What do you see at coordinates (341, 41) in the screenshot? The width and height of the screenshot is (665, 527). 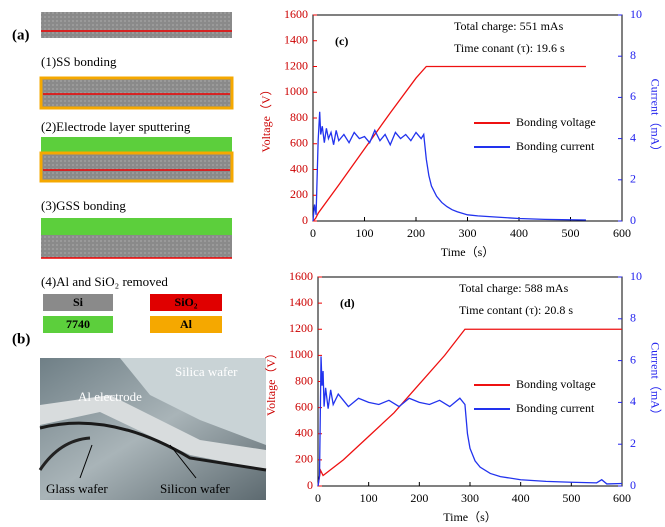 I see `panel-label: (c)` at bounding box center [341, 41].